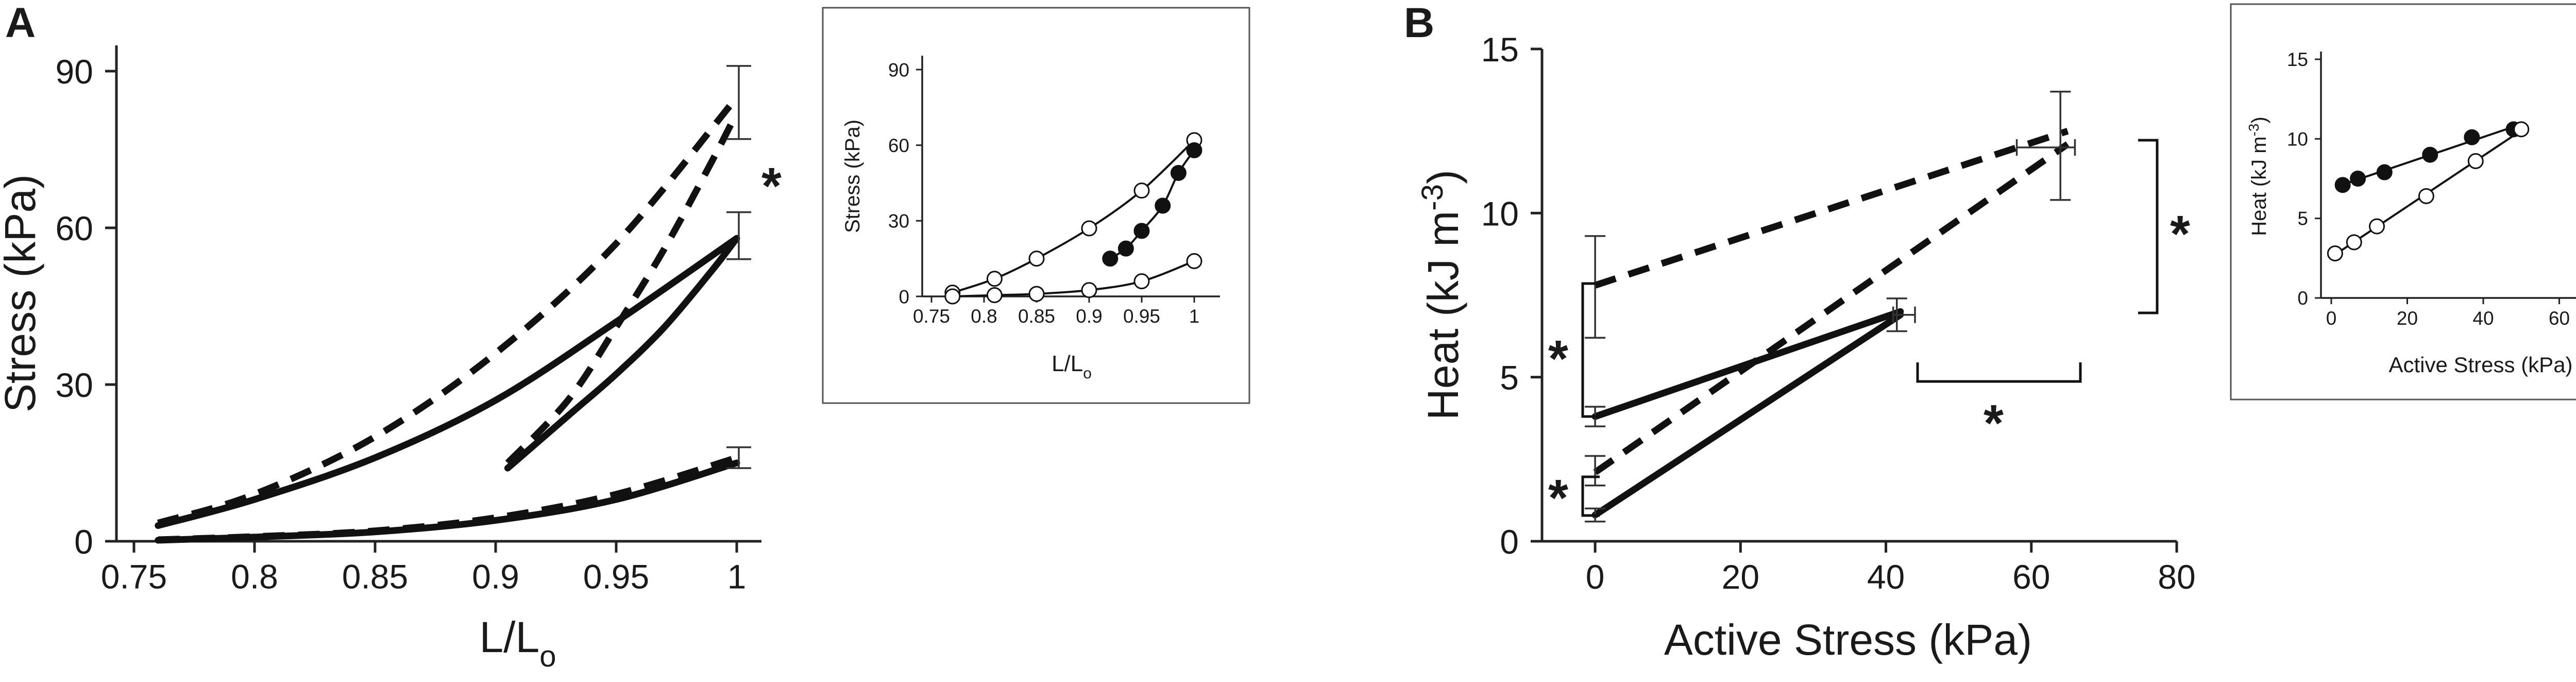 The image size is (2576, 682). I want to click on a-inset-y-tick-label: 60, so click(898, 145).